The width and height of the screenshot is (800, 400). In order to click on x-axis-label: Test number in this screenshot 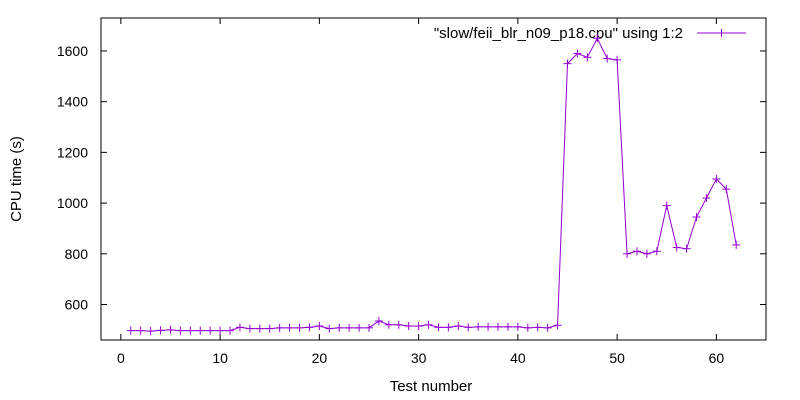, I will do `click(431, 386)`.